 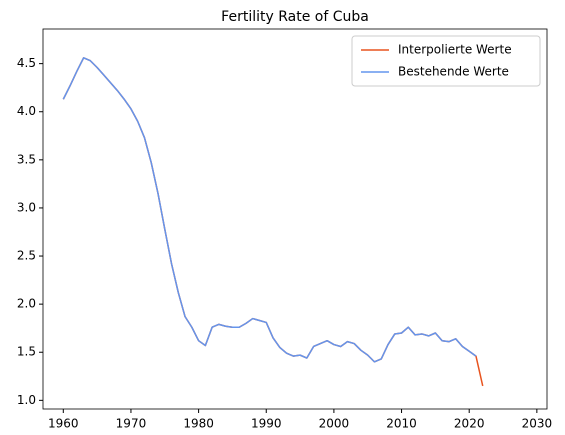 I want to click on x-tick-label: 1970, so click(x=131, y=424).